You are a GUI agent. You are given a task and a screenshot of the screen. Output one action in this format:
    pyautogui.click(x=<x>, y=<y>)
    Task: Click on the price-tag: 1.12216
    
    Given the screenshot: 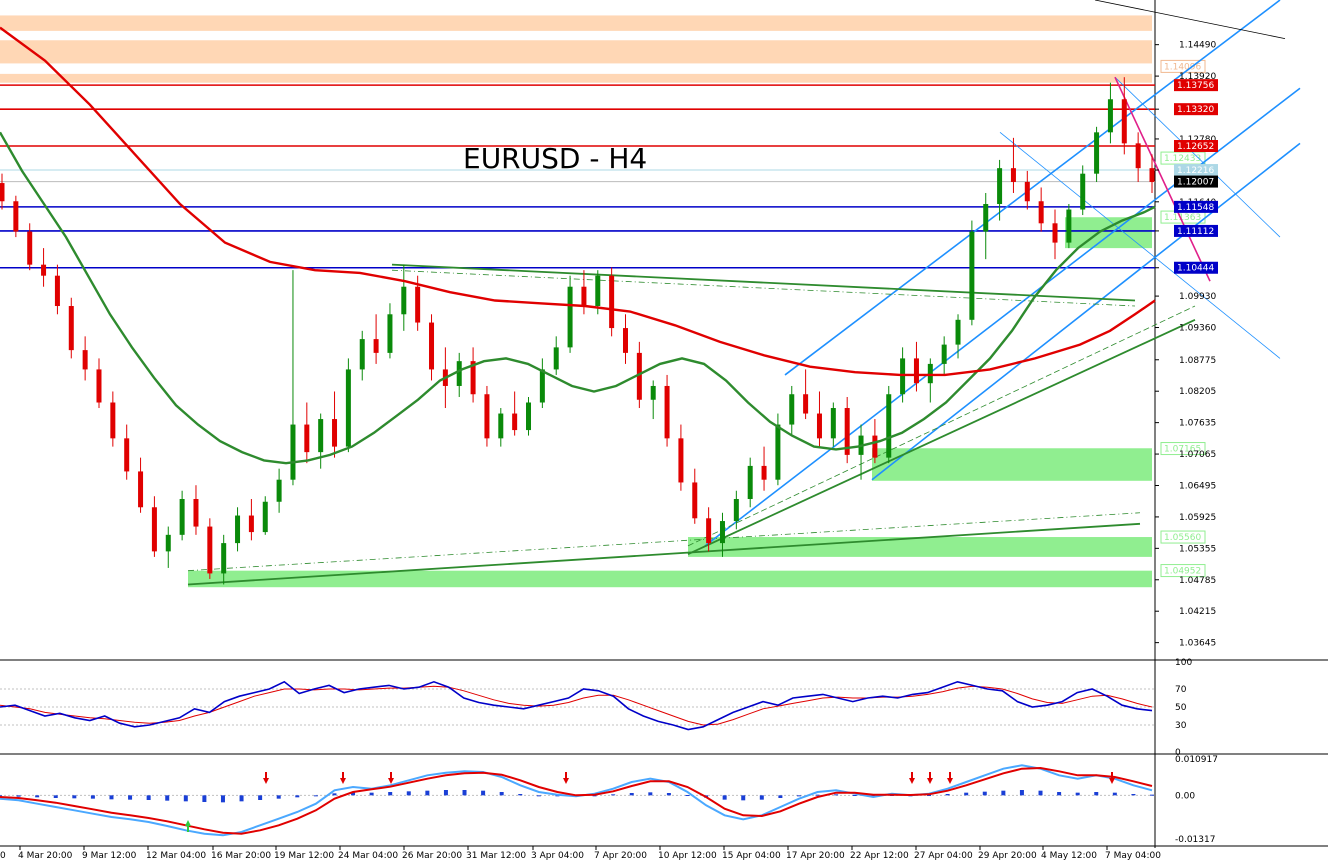 What is the action you would take?
    pyautogui.click(x=1195, y=171)
    